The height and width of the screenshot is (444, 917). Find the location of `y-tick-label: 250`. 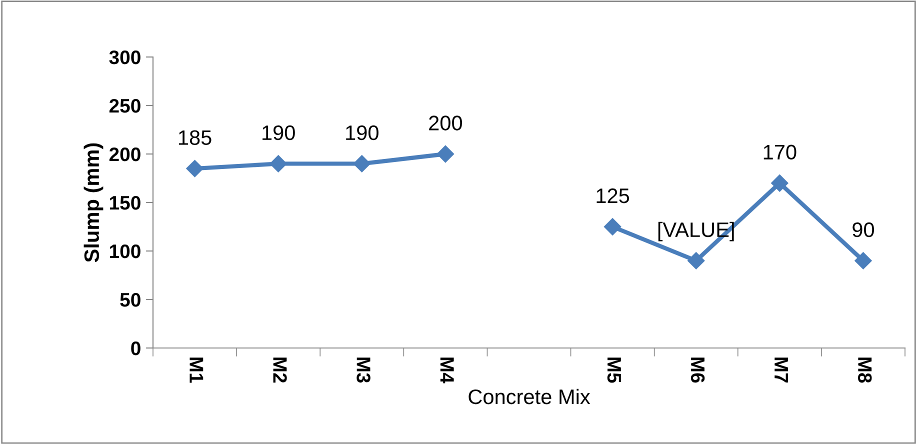

y-tick-label: 250 is located at coordinates (124, 105).